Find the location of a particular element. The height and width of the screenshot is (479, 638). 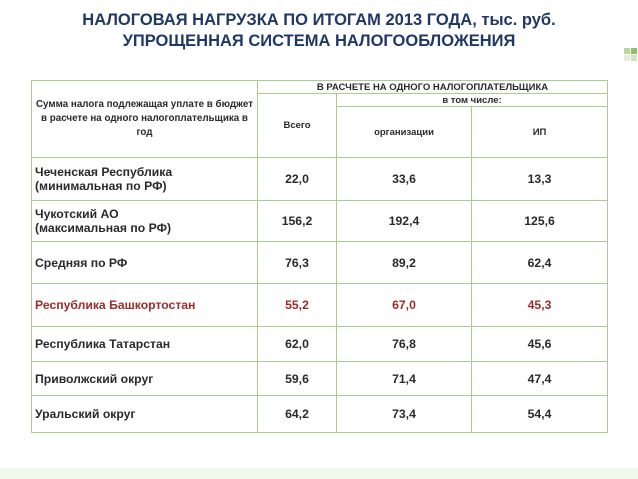

cell-total: 59,6 is located at coordinates (297, 378).